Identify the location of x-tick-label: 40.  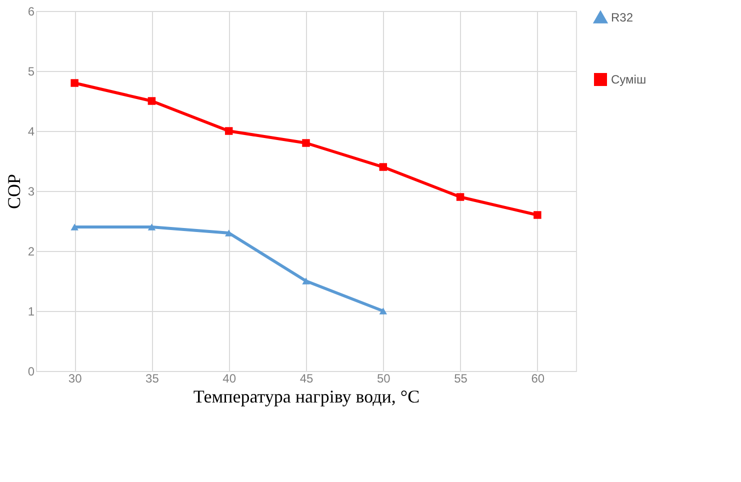
(229, 379).